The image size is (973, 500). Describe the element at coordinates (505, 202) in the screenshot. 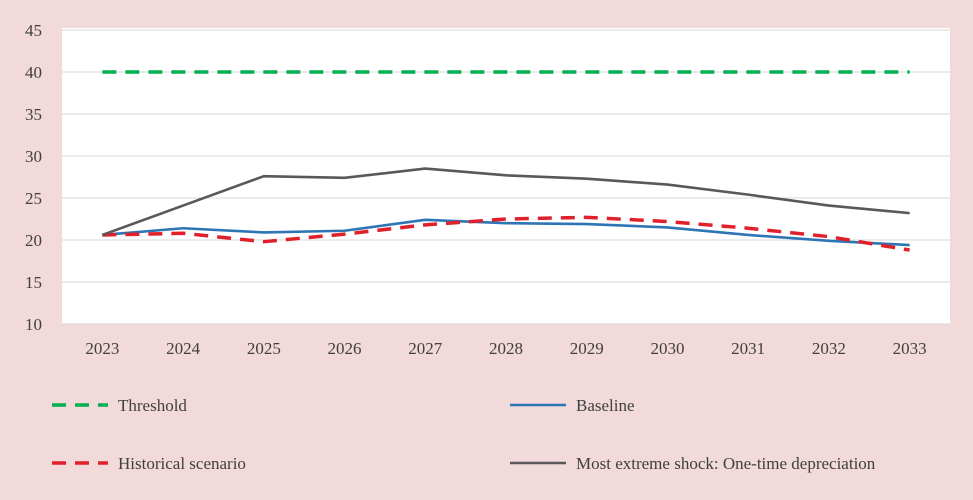

I see `series-line-most-extreme-shock-one-time-depreciation` at that location.